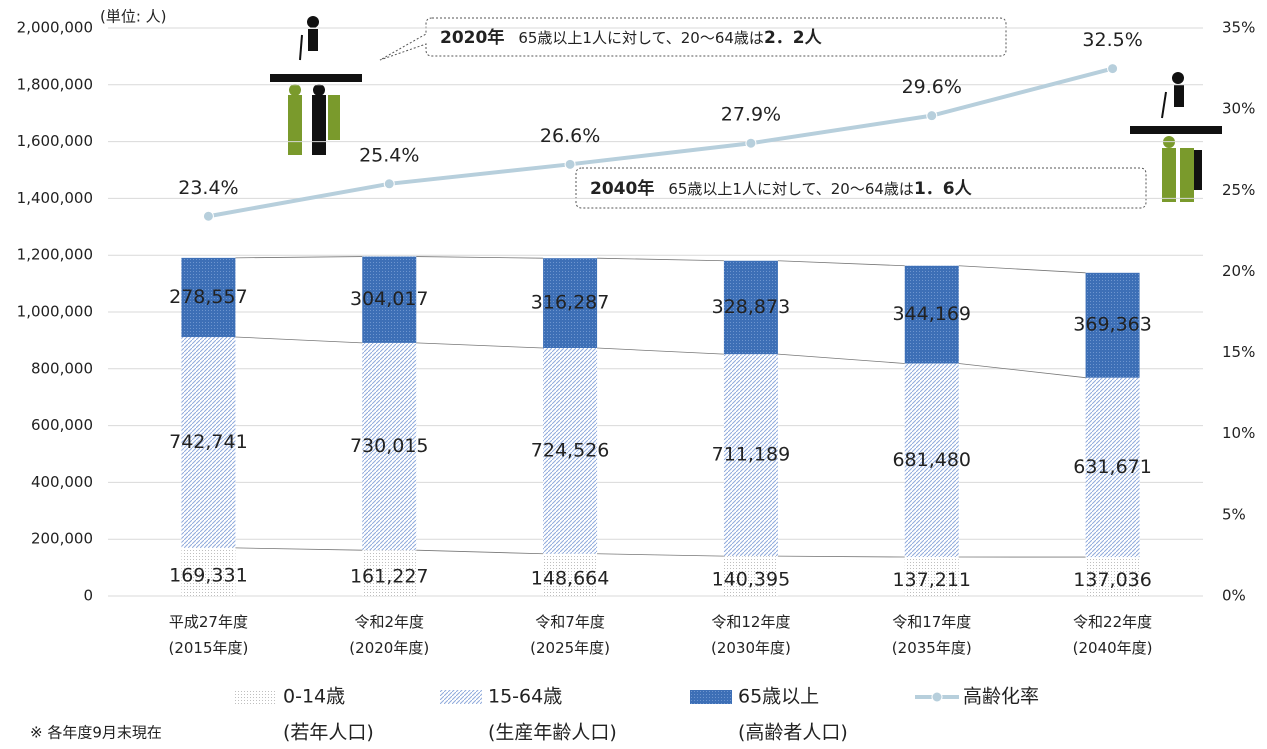 The height and width of the screenshot is (749, 1267). I want to click on line-value-label: 27.9%, so click(751, 115).